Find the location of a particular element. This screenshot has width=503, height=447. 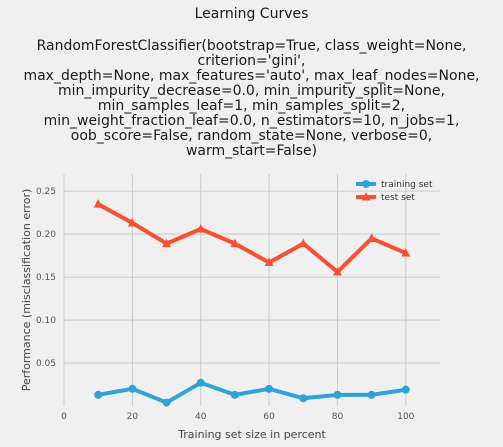

series-line-training-set is located at coordinates (252, 392).